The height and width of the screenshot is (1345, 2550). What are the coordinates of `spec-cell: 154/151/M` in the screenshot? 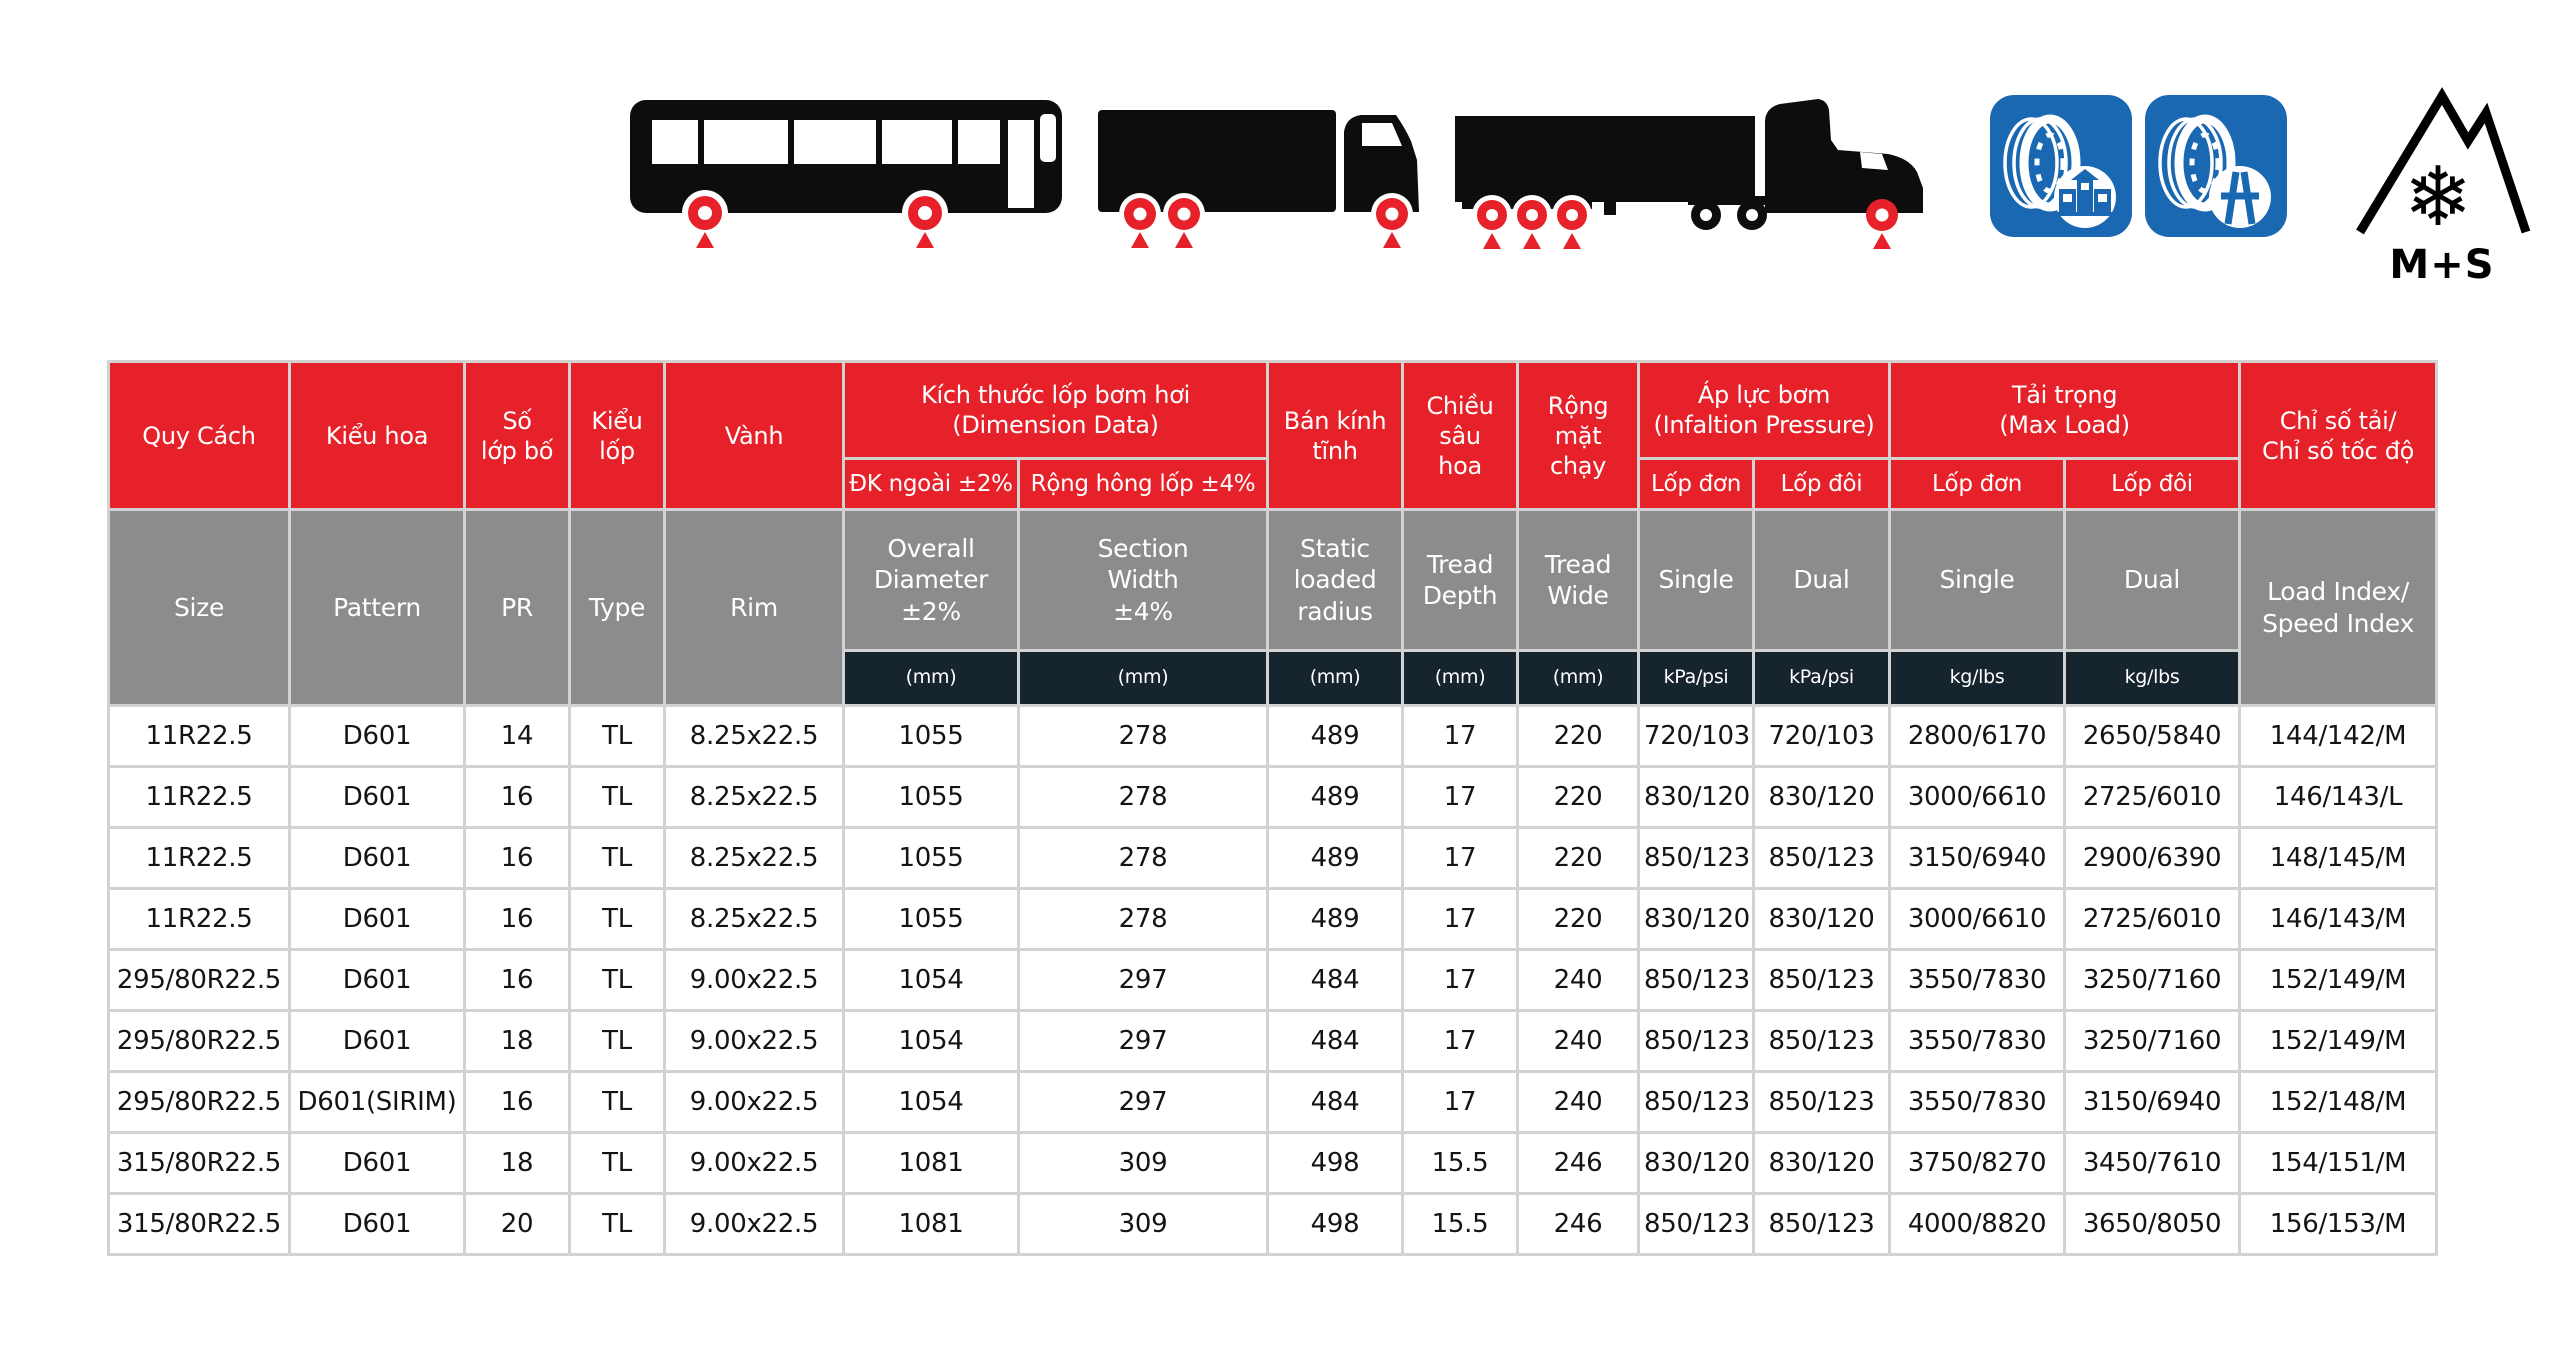 It's located at (2338, 1163).